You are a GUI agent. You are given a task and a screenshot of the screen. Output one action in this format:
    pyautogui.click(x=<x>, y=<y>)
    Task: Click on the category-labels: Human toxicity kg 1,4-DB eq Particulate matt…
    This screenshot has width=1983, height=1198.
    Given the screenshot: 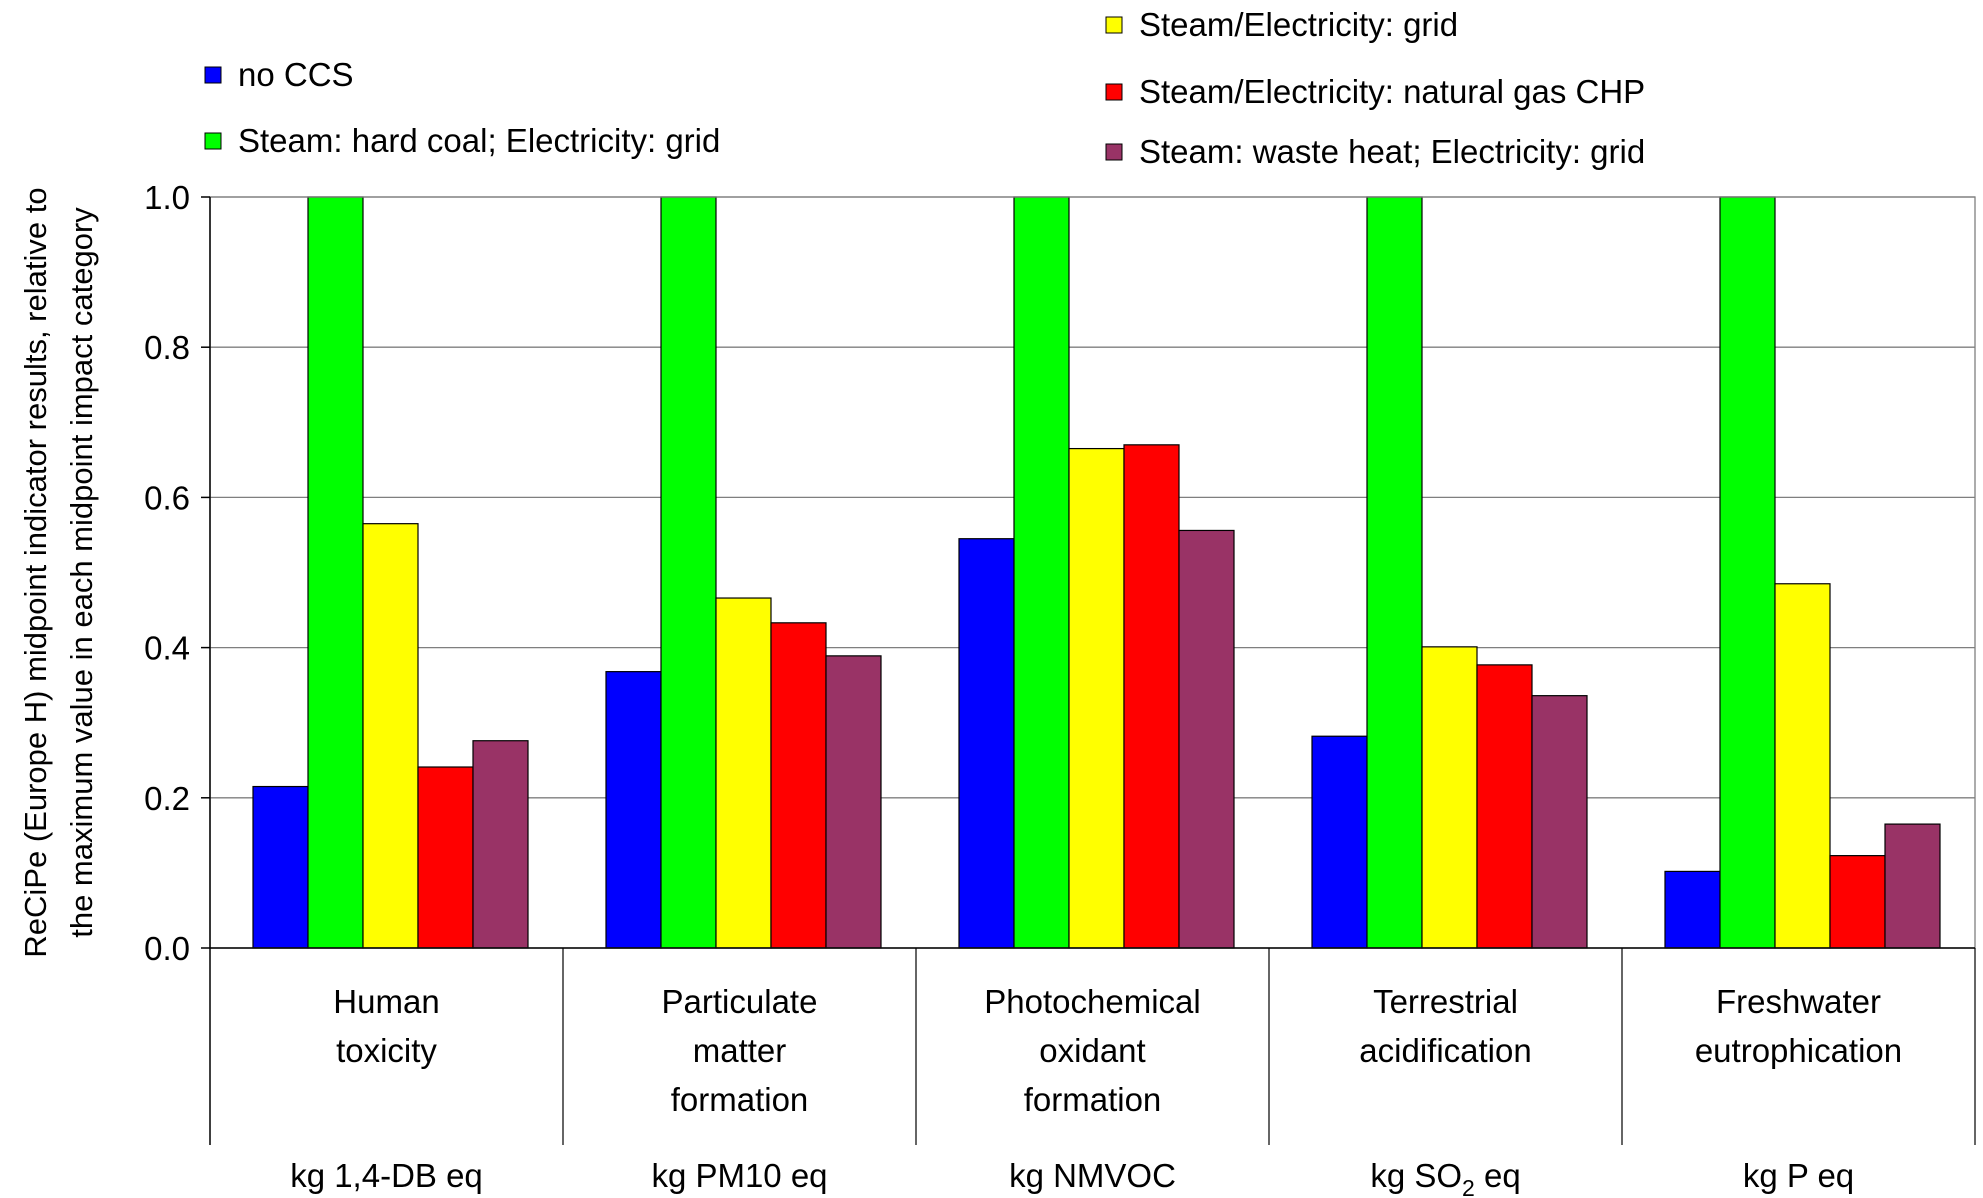 What is the action you would take?
    pyautogui.click(x=1096, y=1090)
    